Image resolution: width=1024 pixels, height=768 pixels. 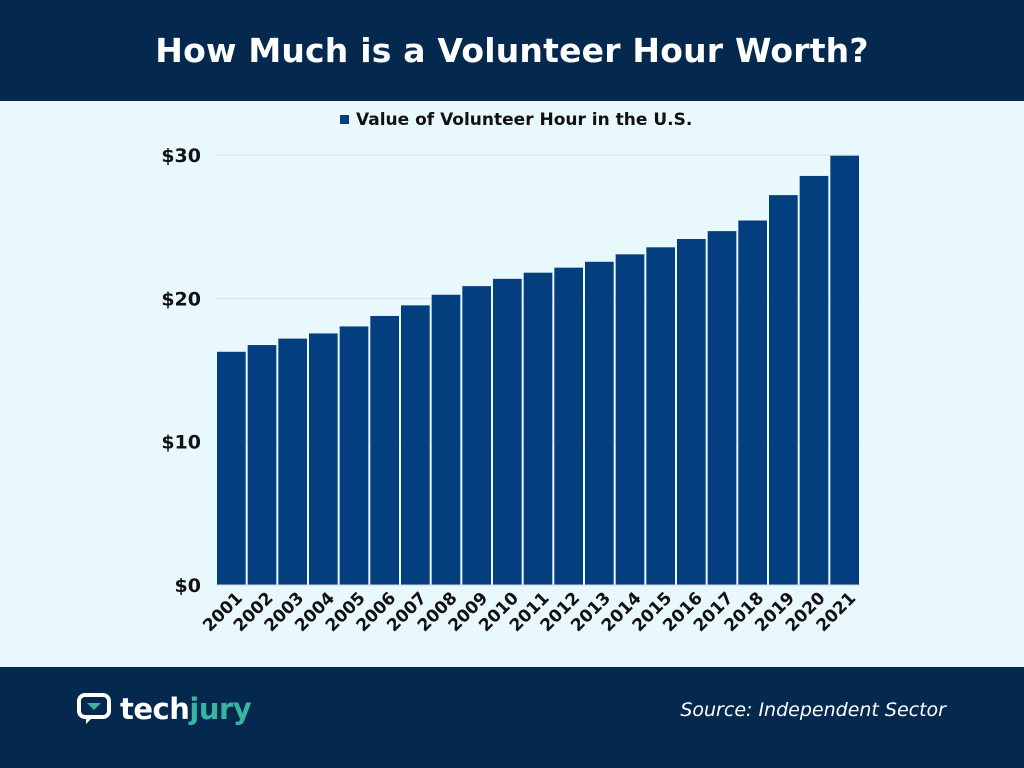 What do you see at coordinates (783, 390) in the screenshot?
I see `bar-2019` at bounding box center [783, 390].